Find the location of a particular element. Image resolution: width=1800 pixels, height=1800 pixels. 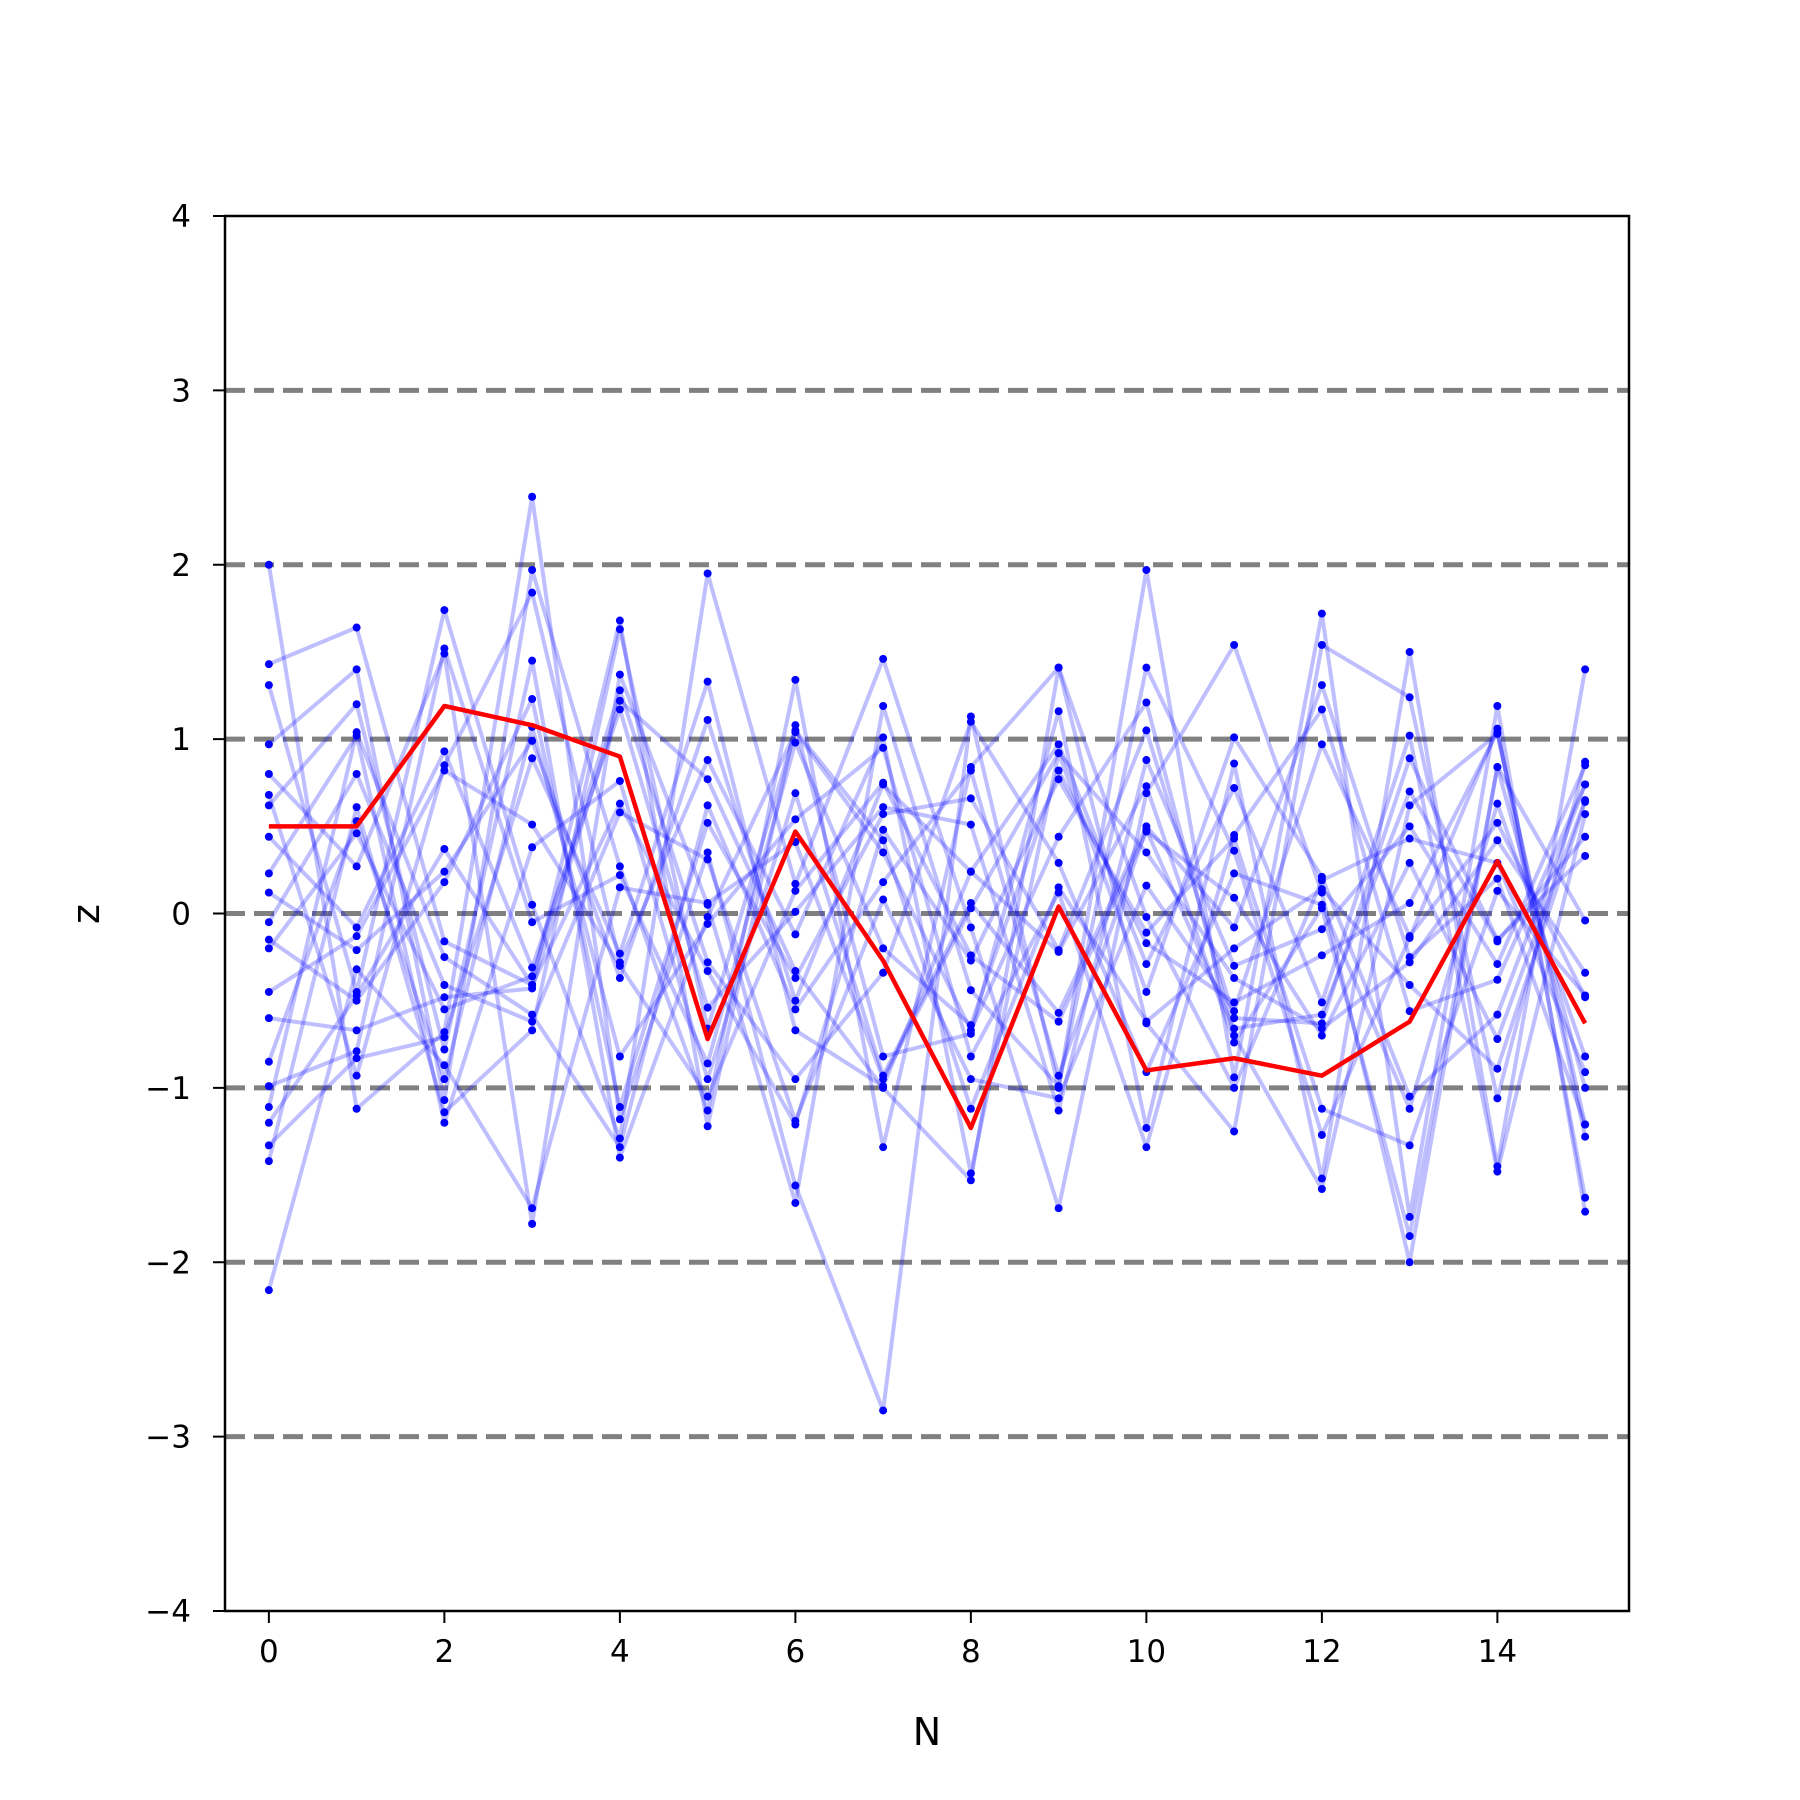

y-tick-label: 1 is located at coordinates (181, 740).